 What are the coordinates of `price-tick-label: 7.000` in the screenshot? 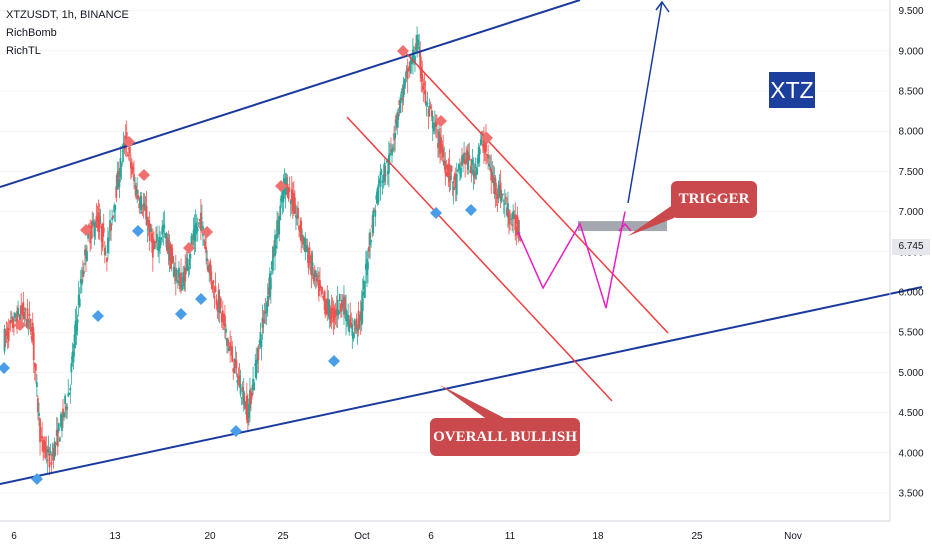 It's located at (910, 212).